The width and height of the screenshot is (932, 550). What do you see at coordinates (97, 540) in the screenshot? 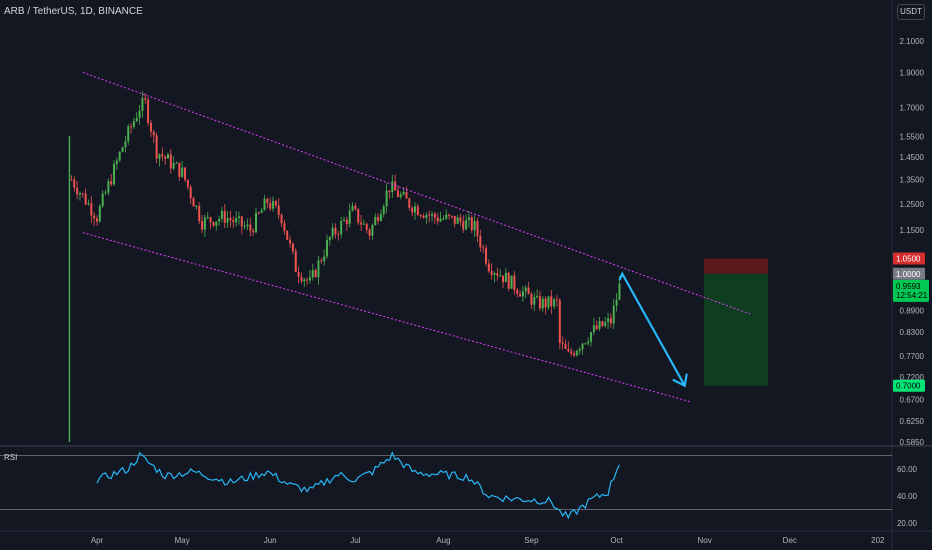
I see `time-tick-label: Apr` at bounding box center [97, 540].